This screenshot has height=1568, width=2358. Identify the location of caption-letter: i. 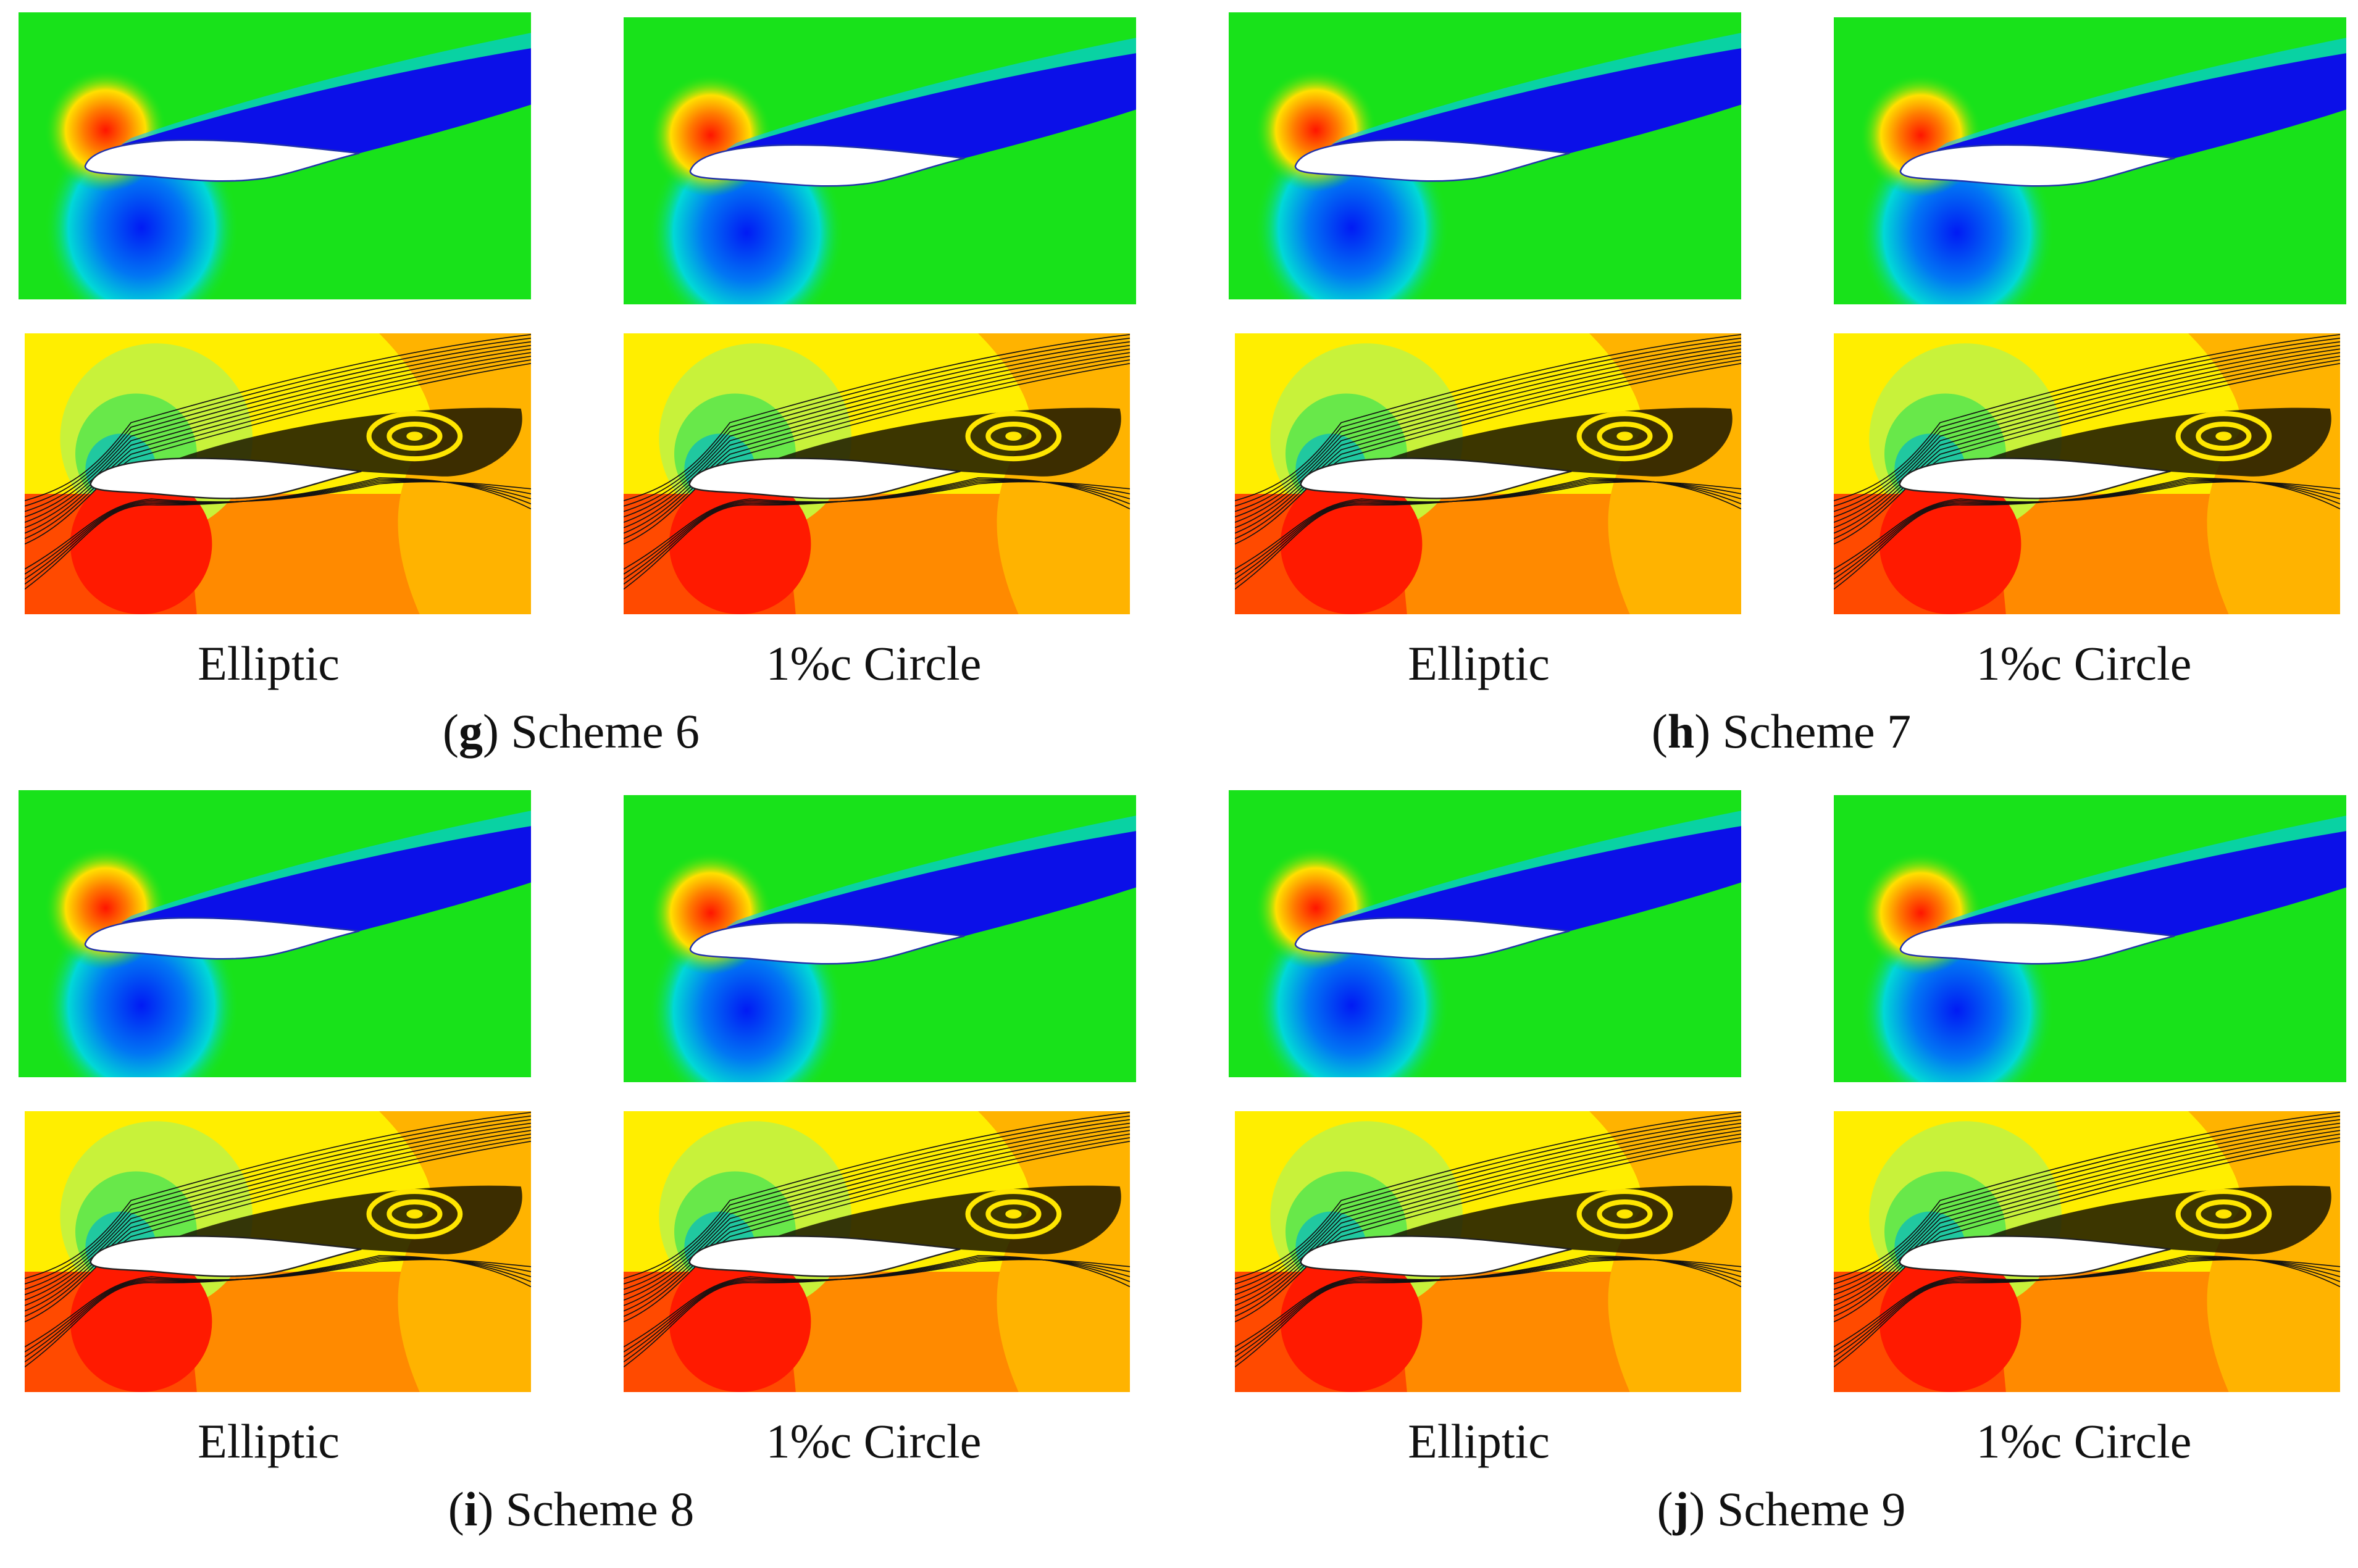
(471, 1509).